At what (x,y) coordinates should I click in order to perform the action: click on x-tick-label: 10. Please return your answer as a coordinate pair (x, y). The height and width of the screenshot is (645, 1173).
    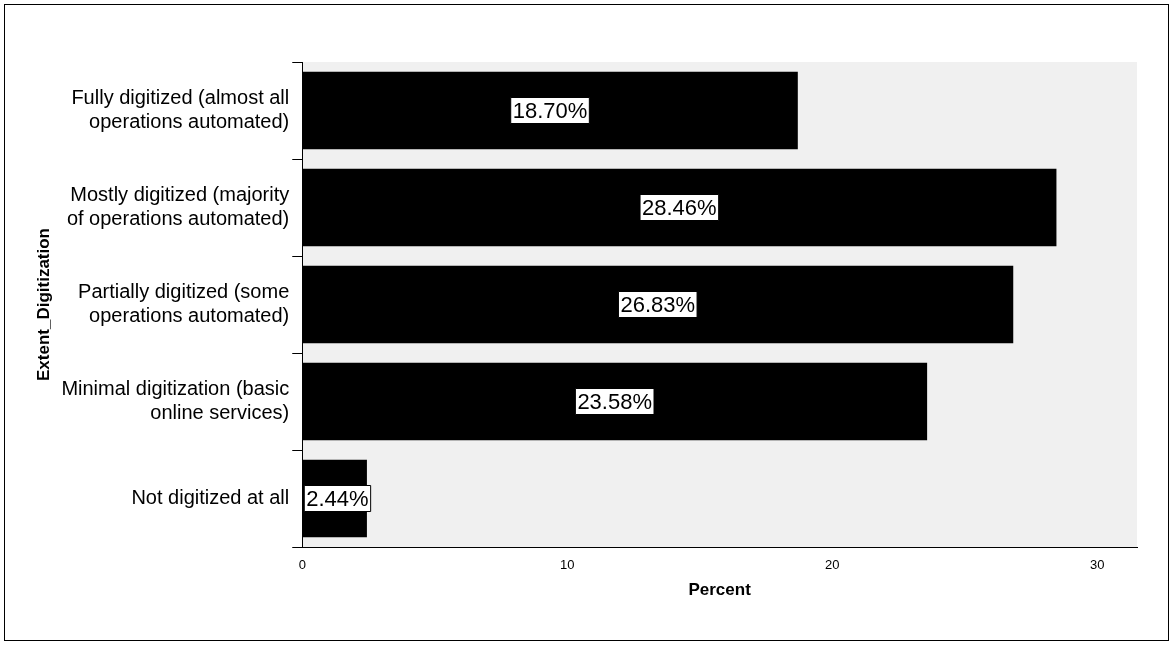
    Looking at the image, I should click on (567, 565).